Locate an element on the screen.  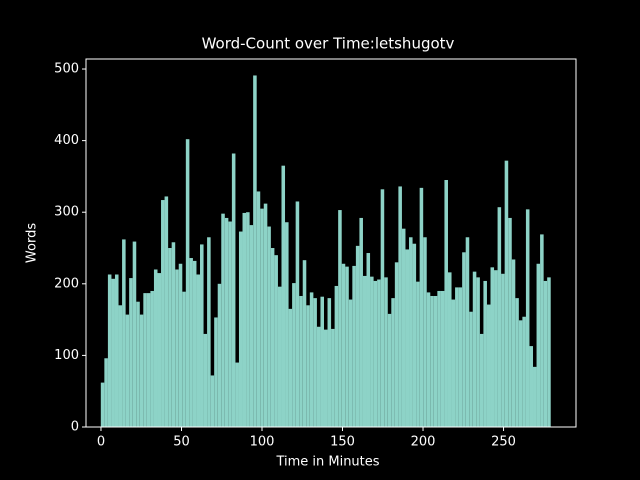
x-tick-label: 0 is located at coordinates (101, 442).